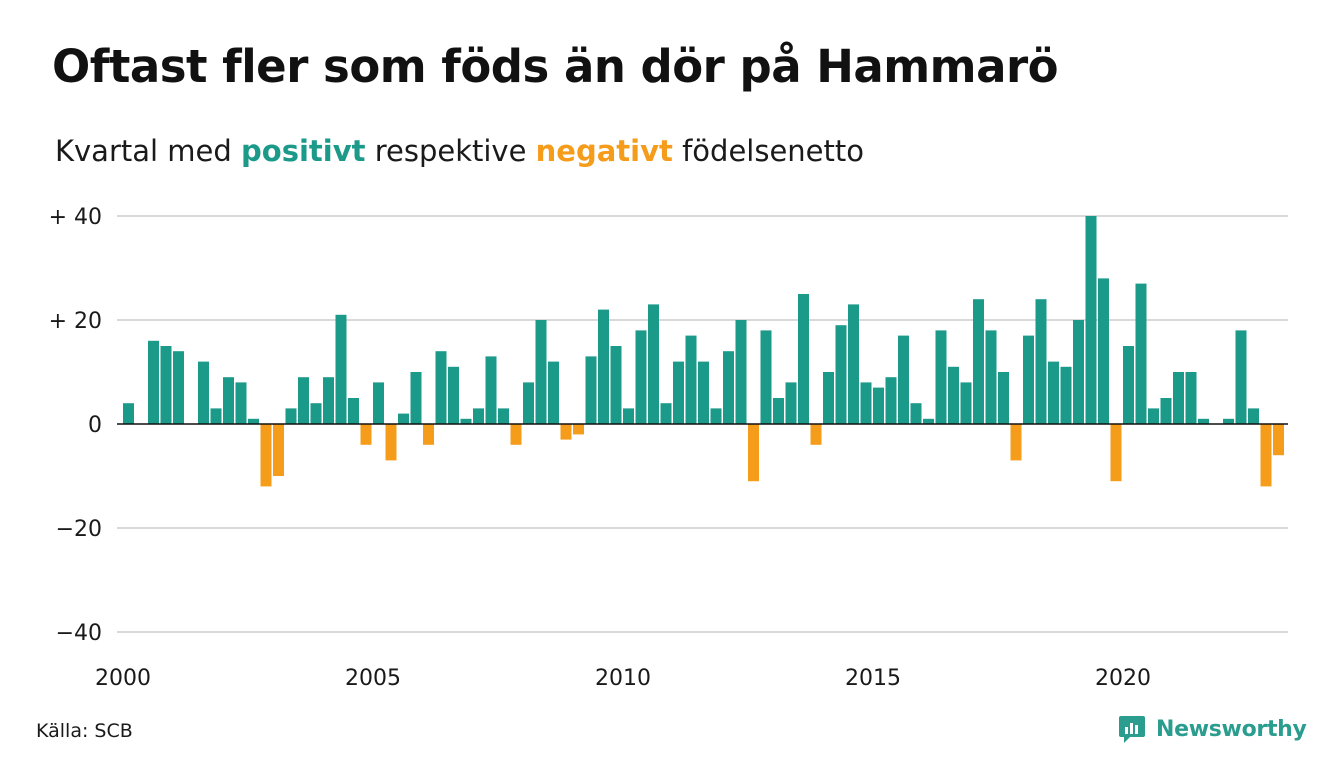  What do you see at coordinates (873, 678) in the screenshot?
I see `x-tick-label: 2015` at bounding box center [873, 678].